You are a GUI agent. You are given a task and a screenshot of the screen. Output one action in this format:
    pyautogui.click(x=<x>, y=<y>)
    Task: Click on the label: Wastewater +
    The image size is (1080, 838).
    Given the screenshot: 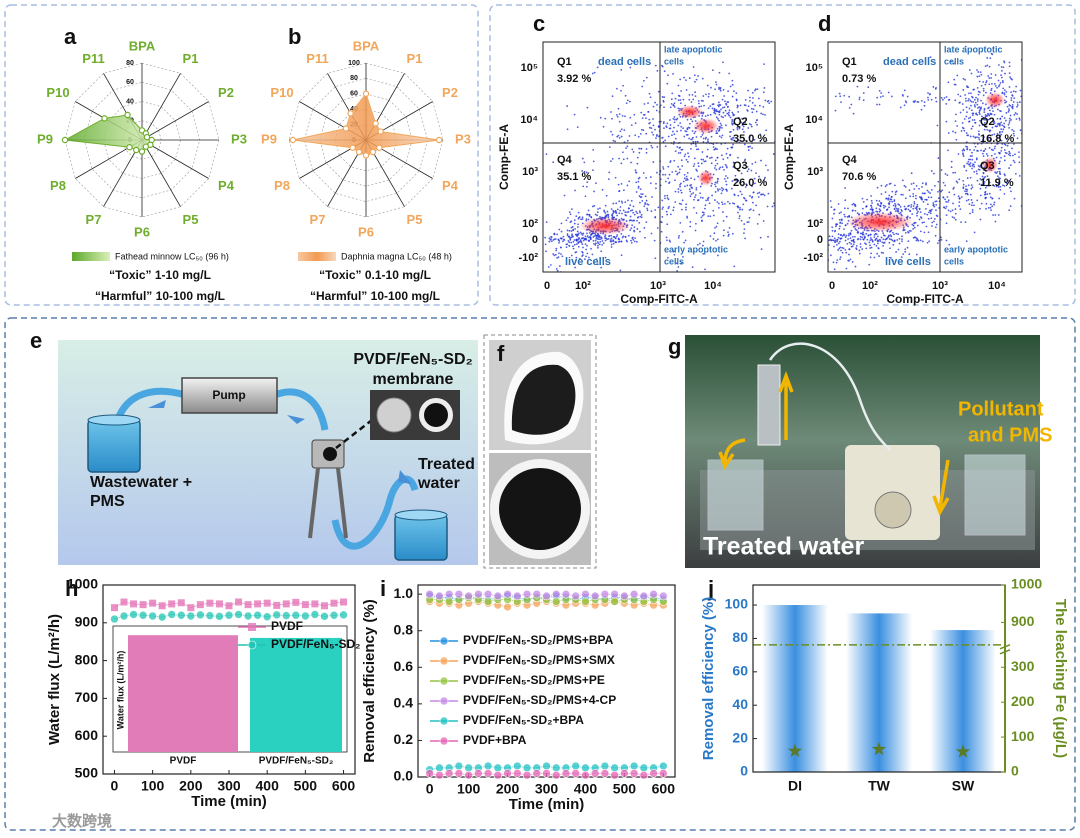 What is the action you would take?
    pyautogui.click(x=141, y=482)
    